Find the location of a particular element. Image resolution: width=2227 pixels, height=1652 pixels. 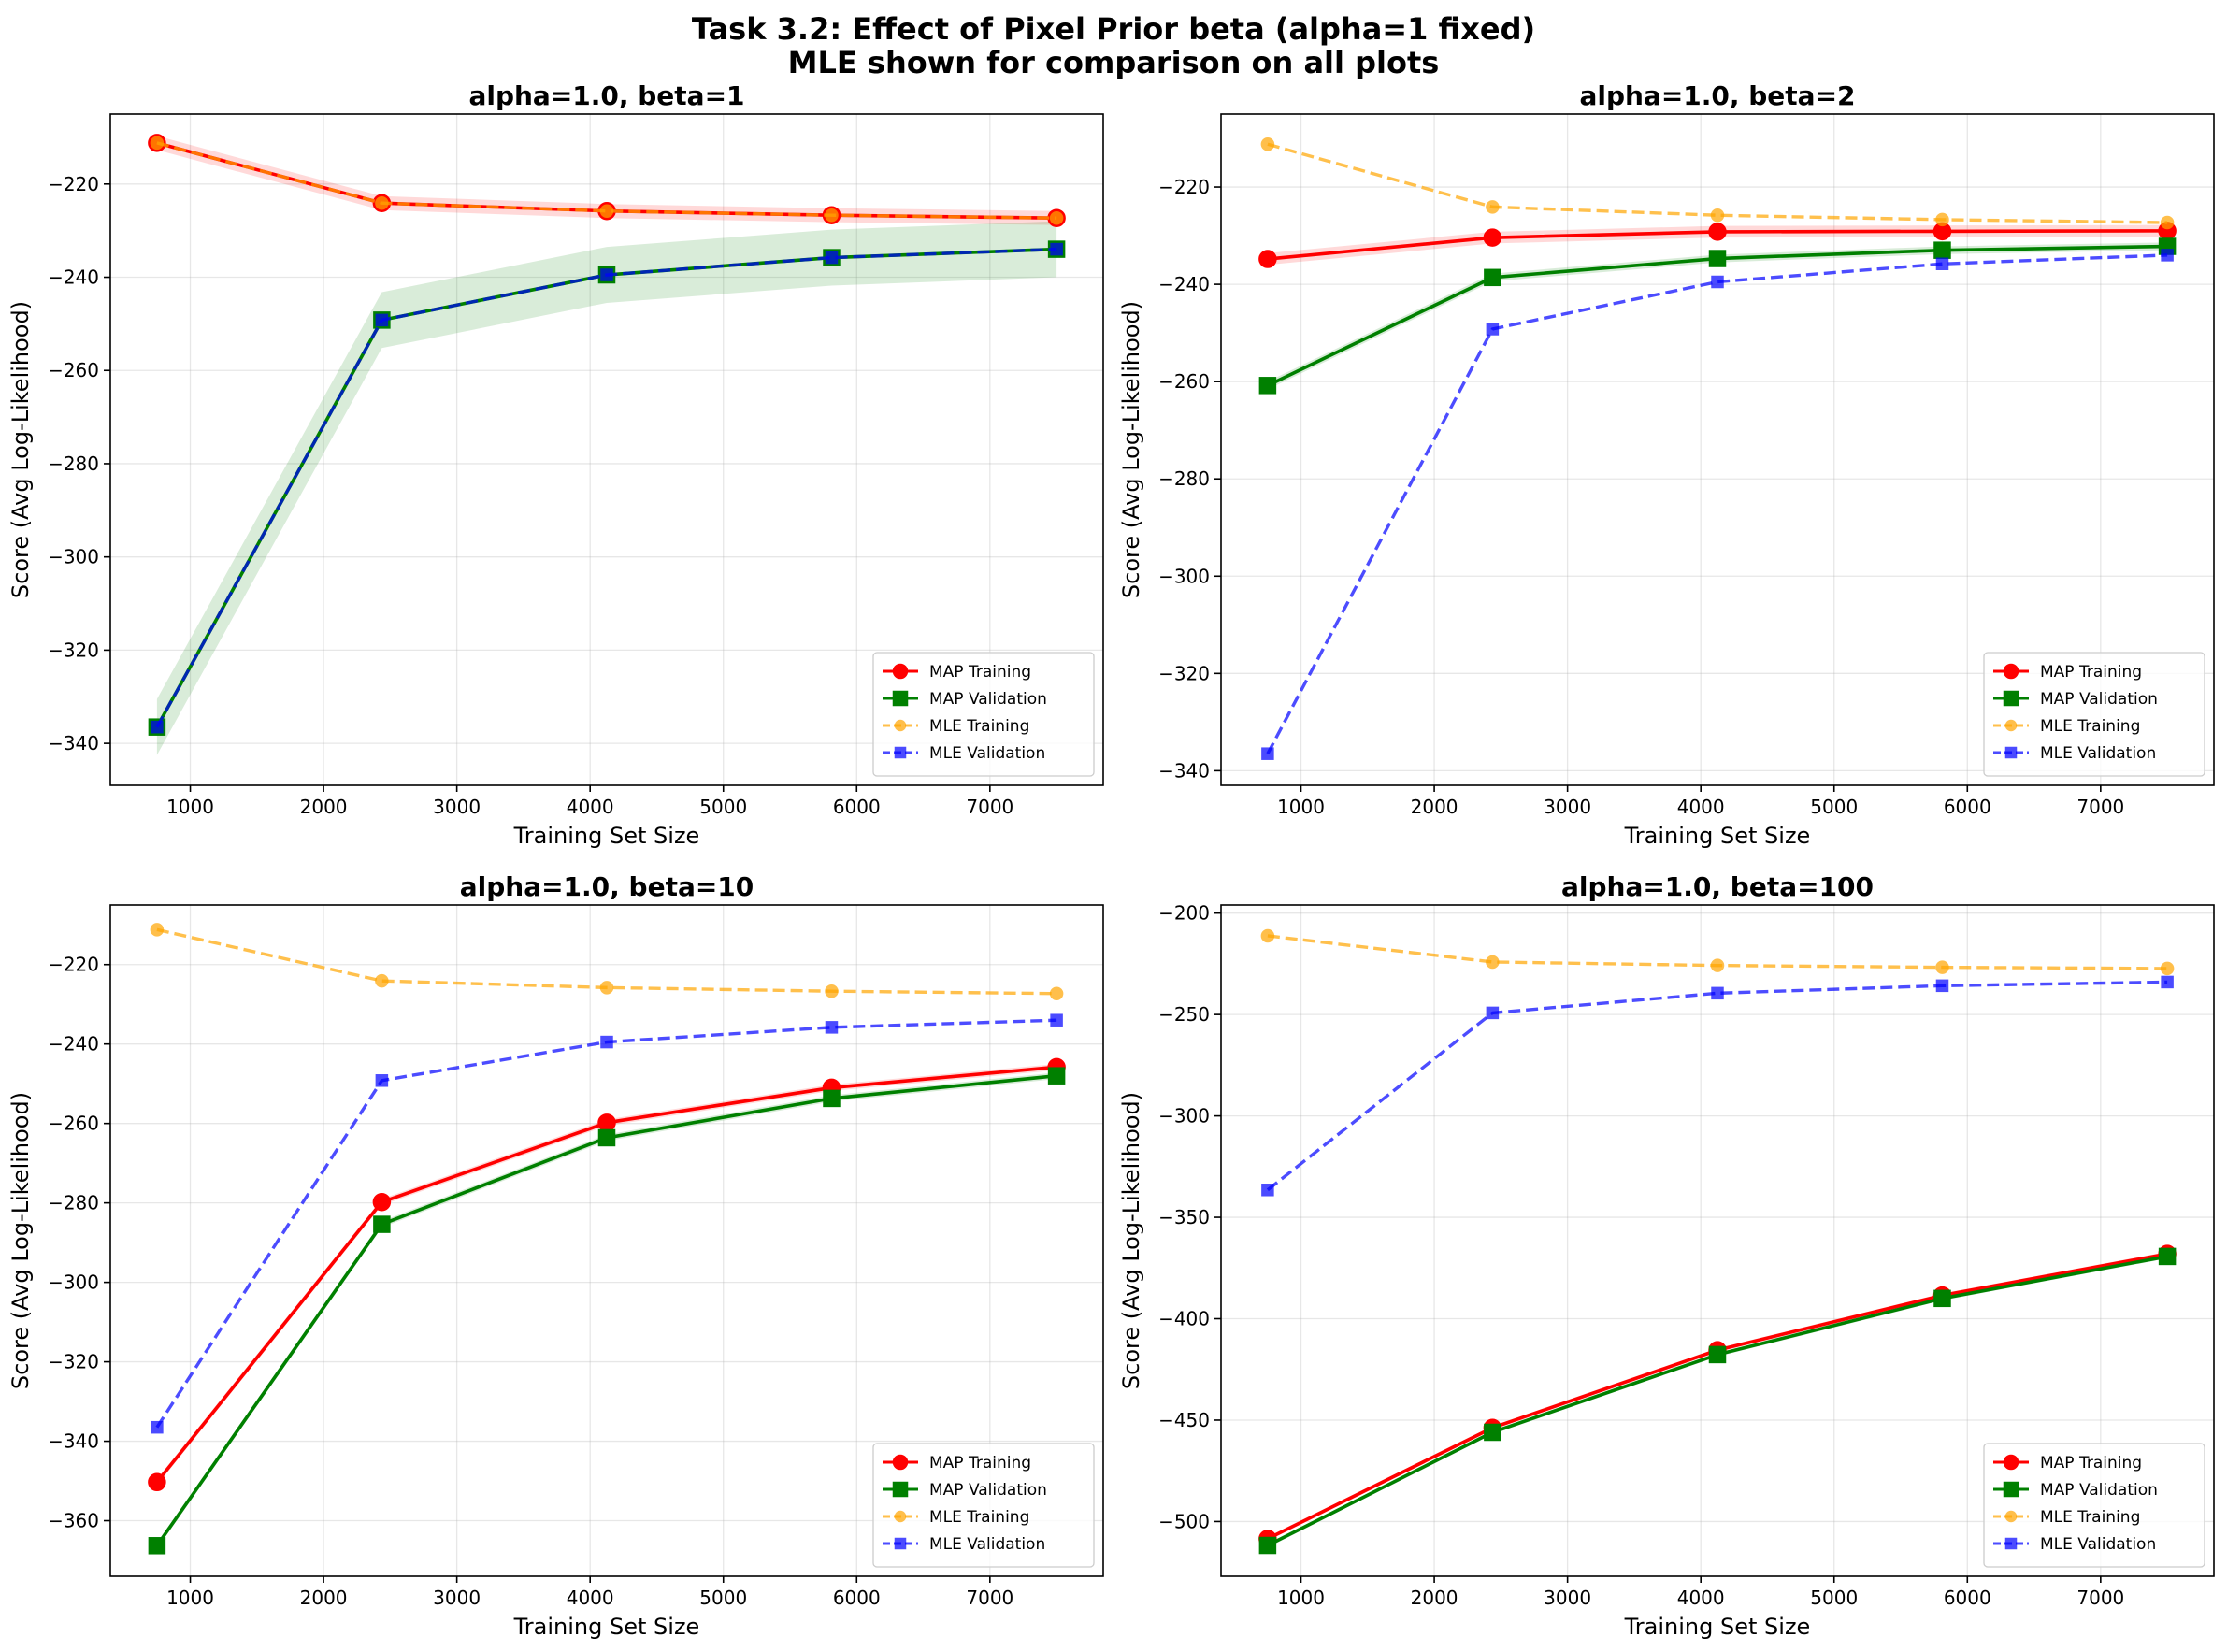

y-tick-label: −200 is located at coordinates (1184, 913).